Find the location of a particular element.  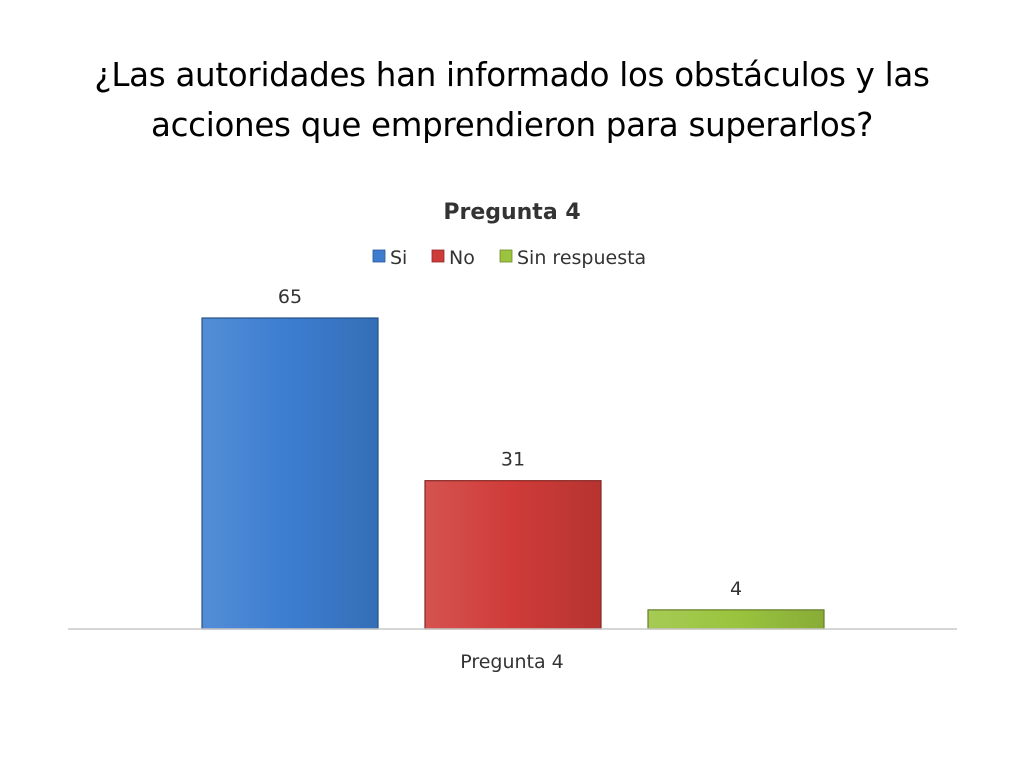

x-tick-label-0: Pregunta 4 is located at coordinates (512, 662).